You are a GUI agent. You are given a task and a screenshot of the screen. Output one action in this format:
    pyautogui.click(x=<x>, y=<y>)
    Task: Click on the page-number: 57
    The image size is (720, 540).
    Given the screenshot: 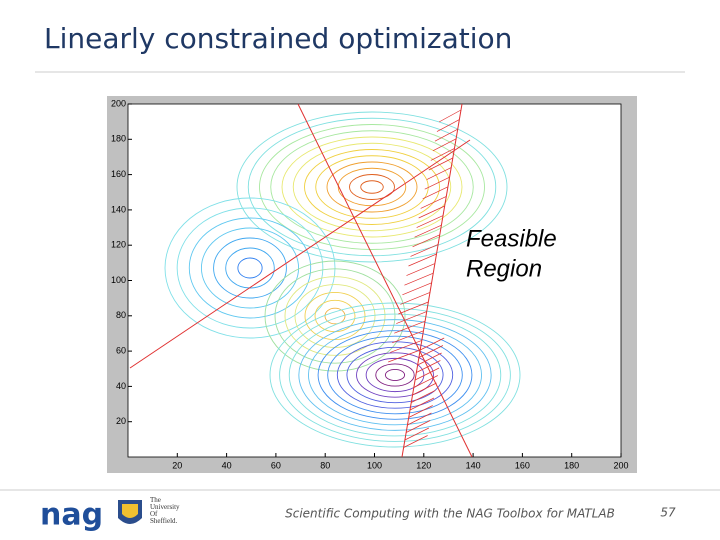 What is the action you would take?
    pyautogui.click(x=668, y=513)
    